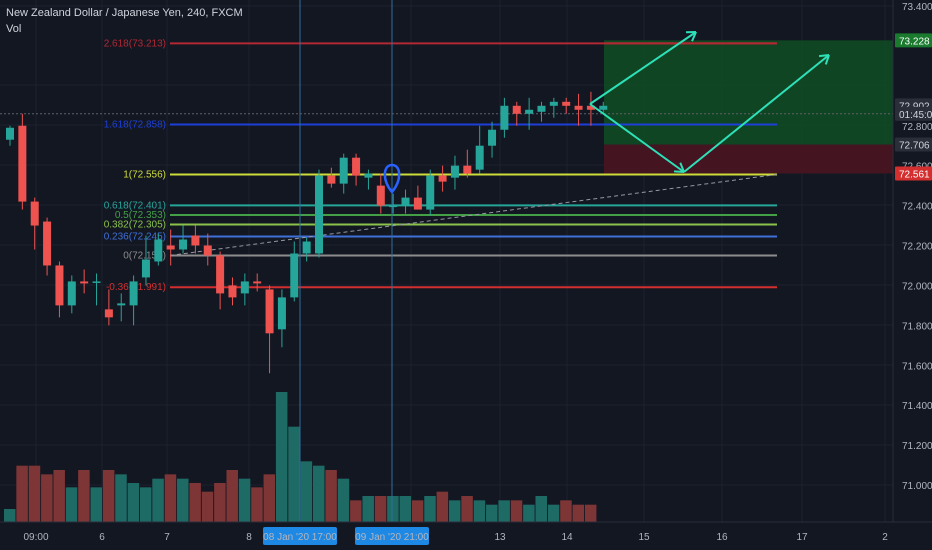 Image resolution: width=932 pixels, height=550 pixels. I want to click on price-tick: 72.400, so click(917, 207).